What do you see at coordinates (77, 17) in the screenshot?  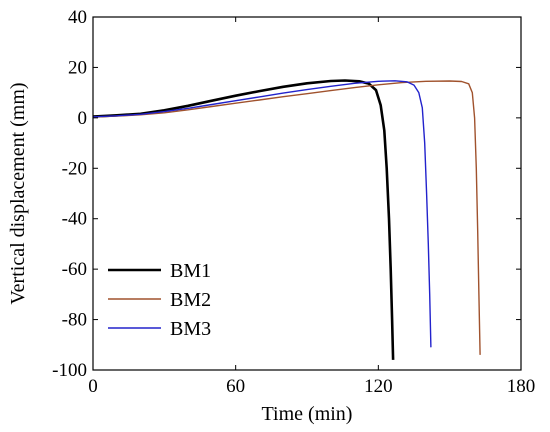 I see `y-tick-label: 40` at bounding box center [77, 17].